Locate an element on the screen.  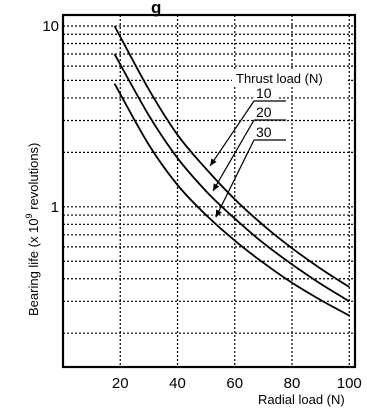
legend: Thrust load (N) 10 20 30 is located at coordinates (278, 144).